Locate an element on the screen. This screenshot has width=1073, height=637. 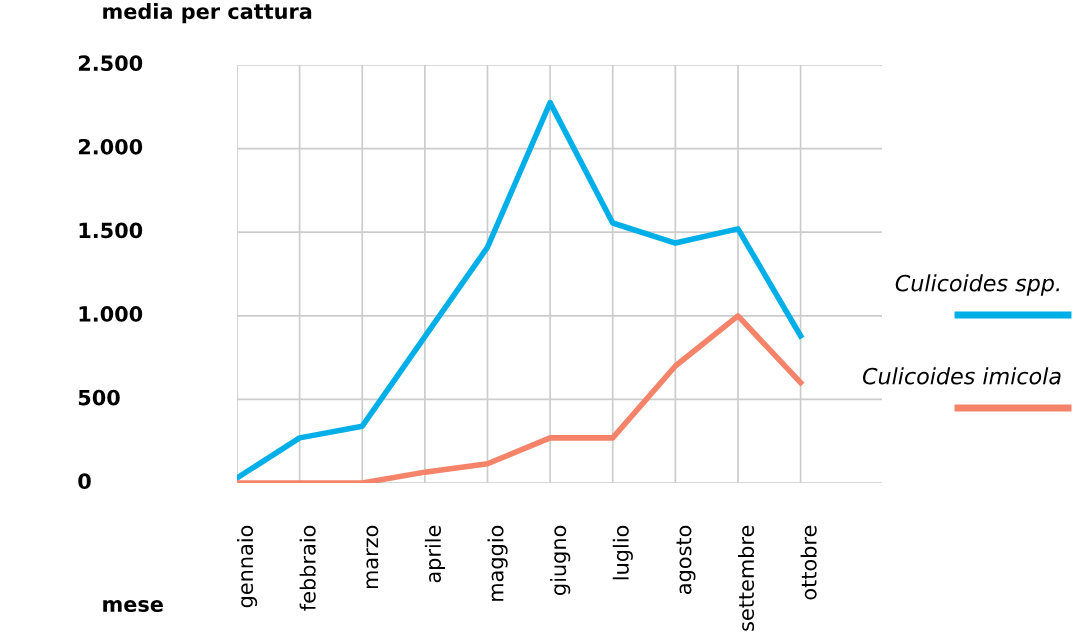
x-tick-label: giugno is located at coordinates (560, 560).